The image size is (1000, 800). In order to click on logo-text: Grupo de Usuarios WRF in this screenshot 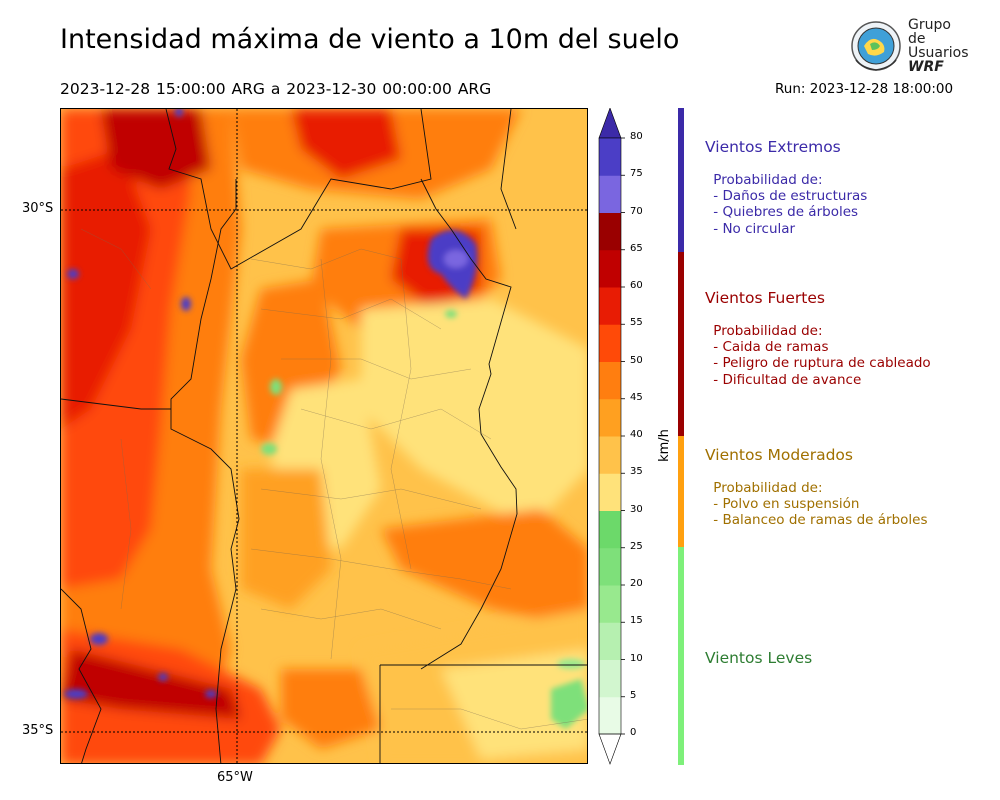, I will do `click(938, 46)`.